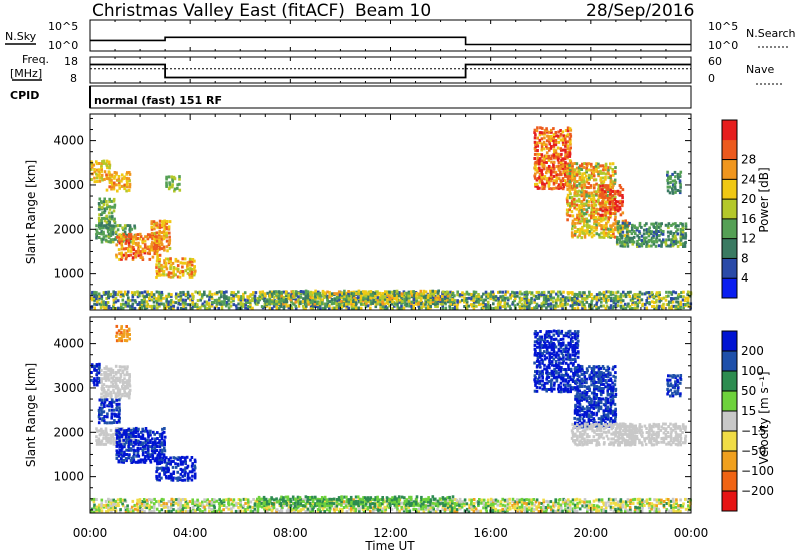  What do you see at coordinates (723, 26) in the screenshot?
I see `noise-right-tick-top: 10^5` at bounding box center [723, 26].